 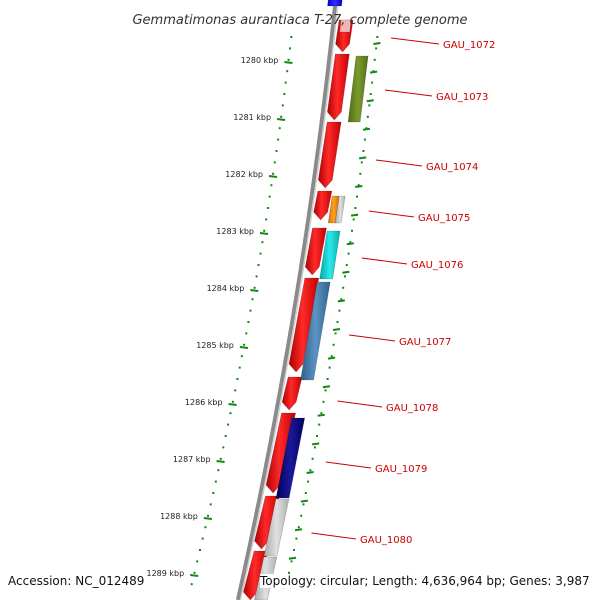 I want to click on gene-label: GAU_1077, so click(x=425, y=342).